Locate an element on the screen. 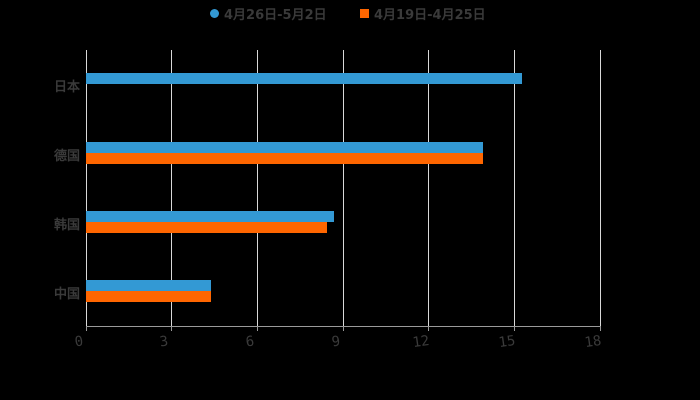 This screenshot has width=700, height=400. legend-item-series-1: 4月26日-5月2日 is located at coordinates (268, 13).